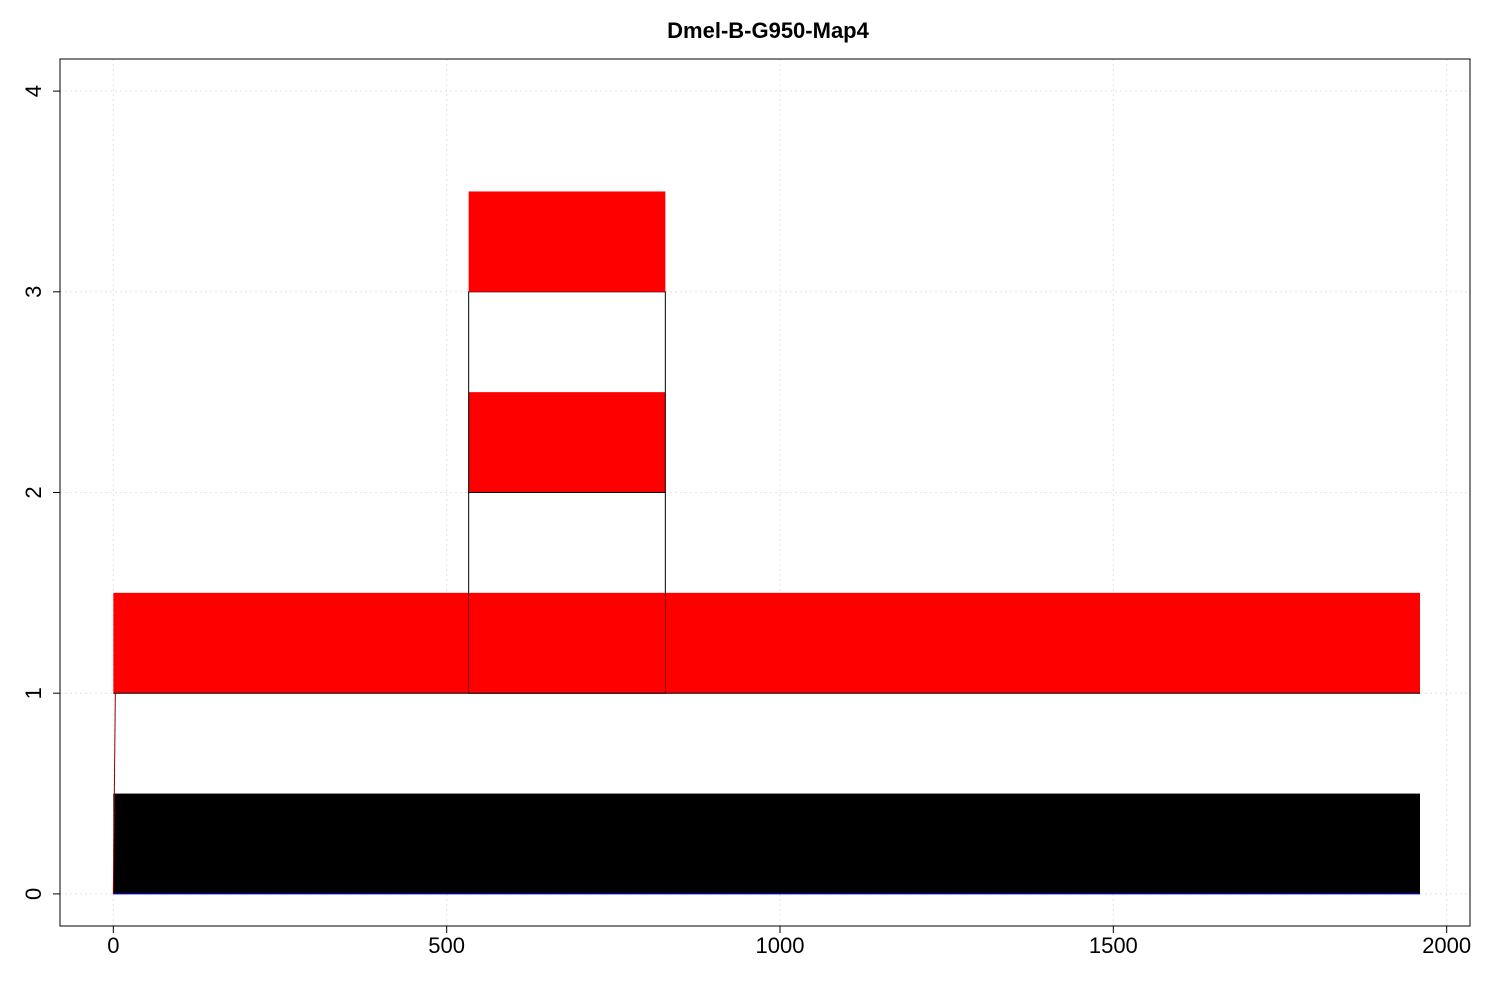 Image resolution: width=1500 pixels, height=1000 pixels. I want to click on x-tick-label: 0, so click(113, 945).